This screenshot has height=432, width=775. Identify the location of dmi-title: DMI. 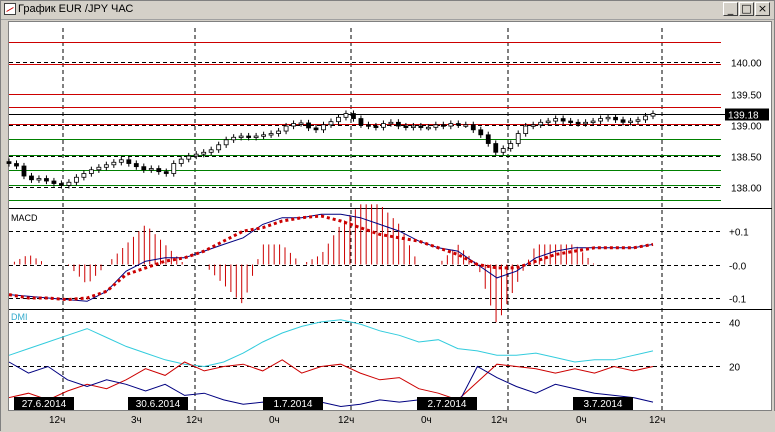
(19, 317).